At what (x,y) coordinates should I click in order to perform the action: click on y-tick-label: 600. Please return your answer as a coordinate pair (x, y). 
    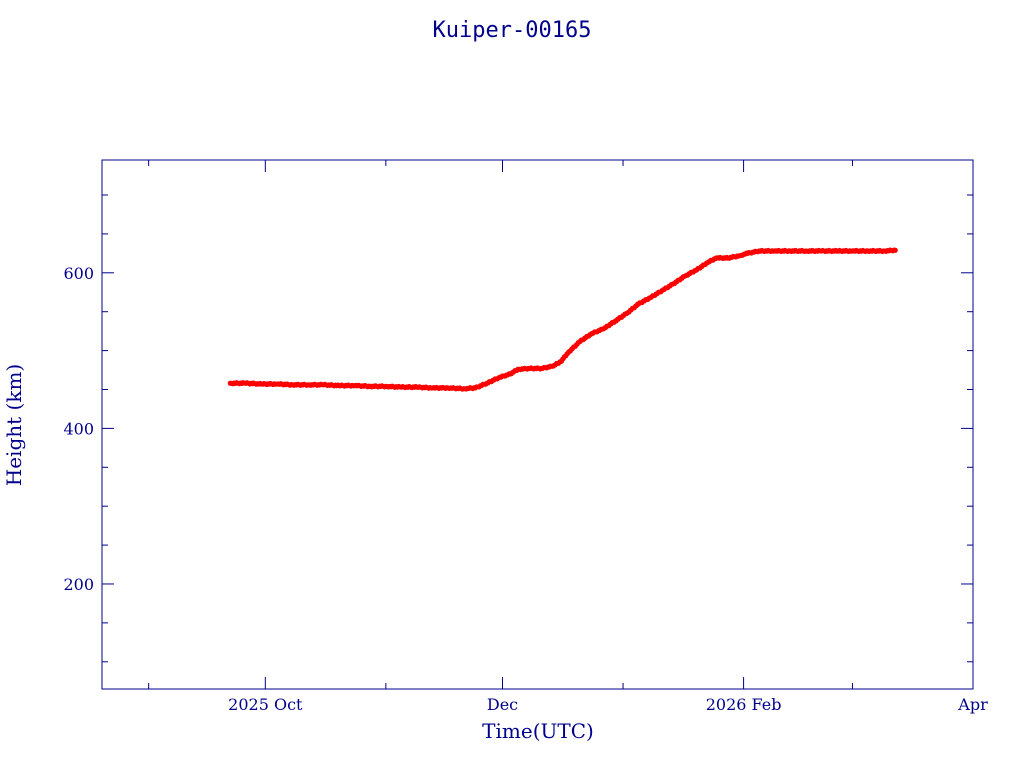
    Looking at the image, I should click on (78, 273).